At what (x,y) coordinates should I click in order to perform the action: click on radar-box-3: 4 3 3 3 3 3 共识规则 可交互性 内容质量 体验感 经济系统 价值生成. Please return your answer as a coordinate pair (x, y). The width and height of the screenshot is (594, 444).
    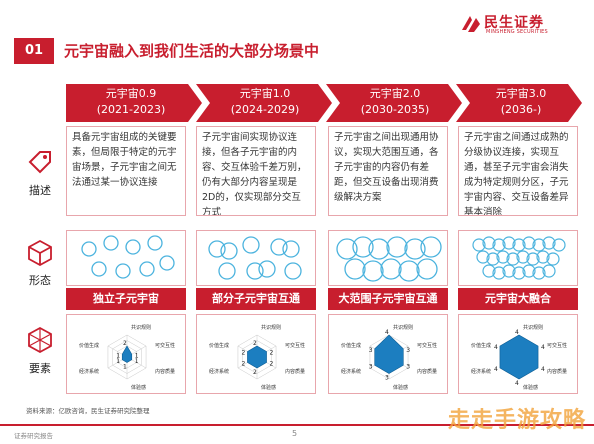
    Looking at the image, I should click on (388, 354).